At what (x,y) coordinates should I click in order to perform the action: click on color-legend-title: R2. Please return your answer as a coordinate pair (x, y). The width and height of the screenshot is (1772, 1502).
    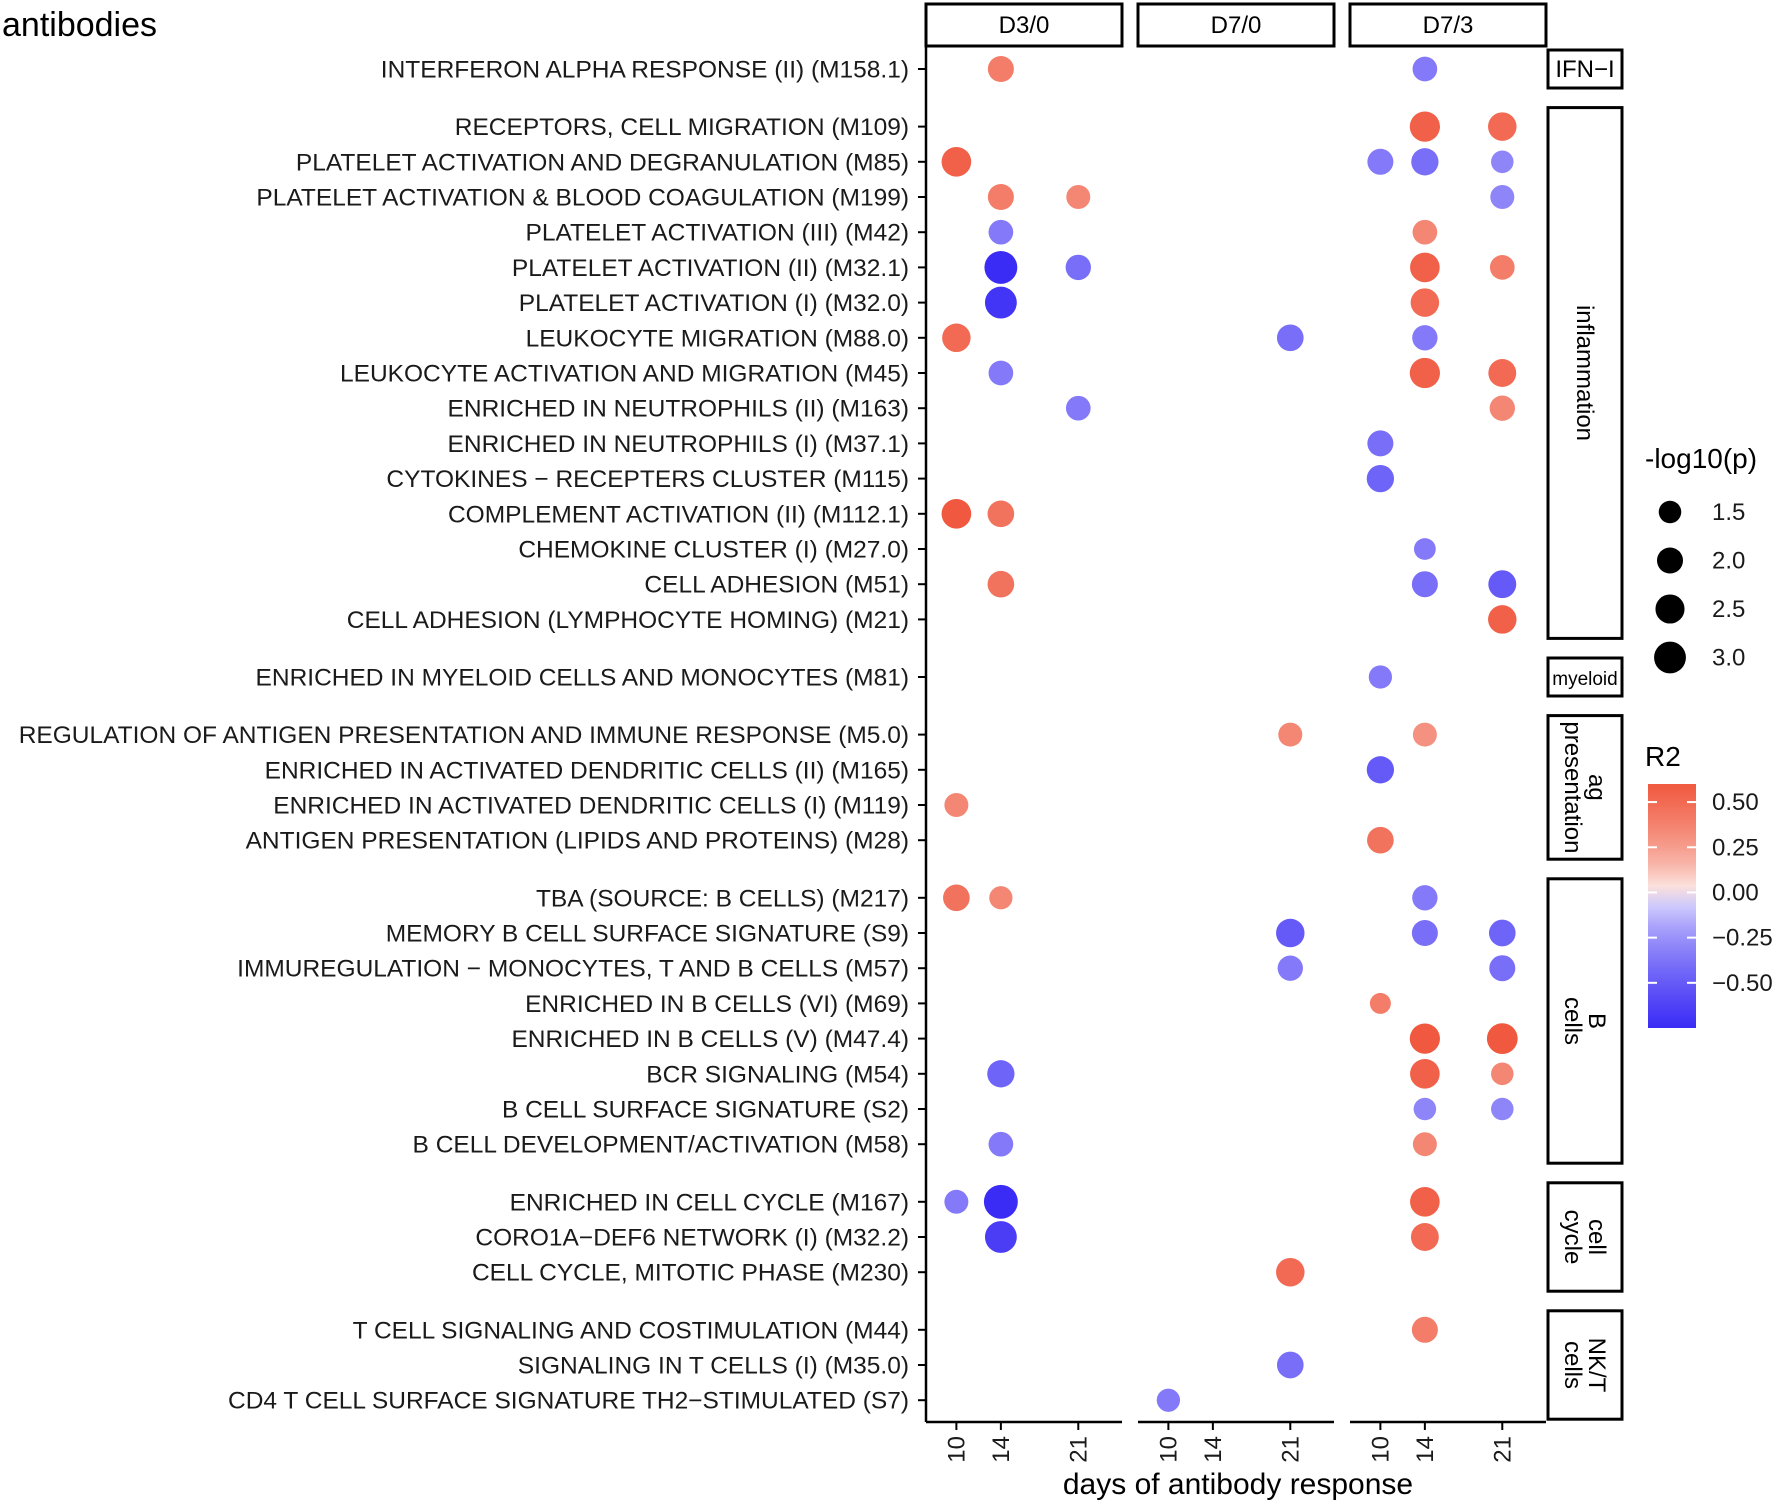
    Looking at the image, I should click on (1663, 756).